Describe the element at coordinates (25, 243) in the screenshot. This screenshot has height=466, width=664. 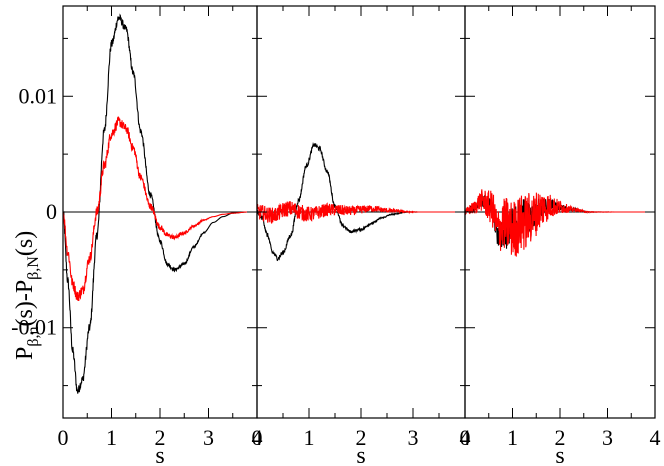
I see `y-label-mid2: (s)` at that location.